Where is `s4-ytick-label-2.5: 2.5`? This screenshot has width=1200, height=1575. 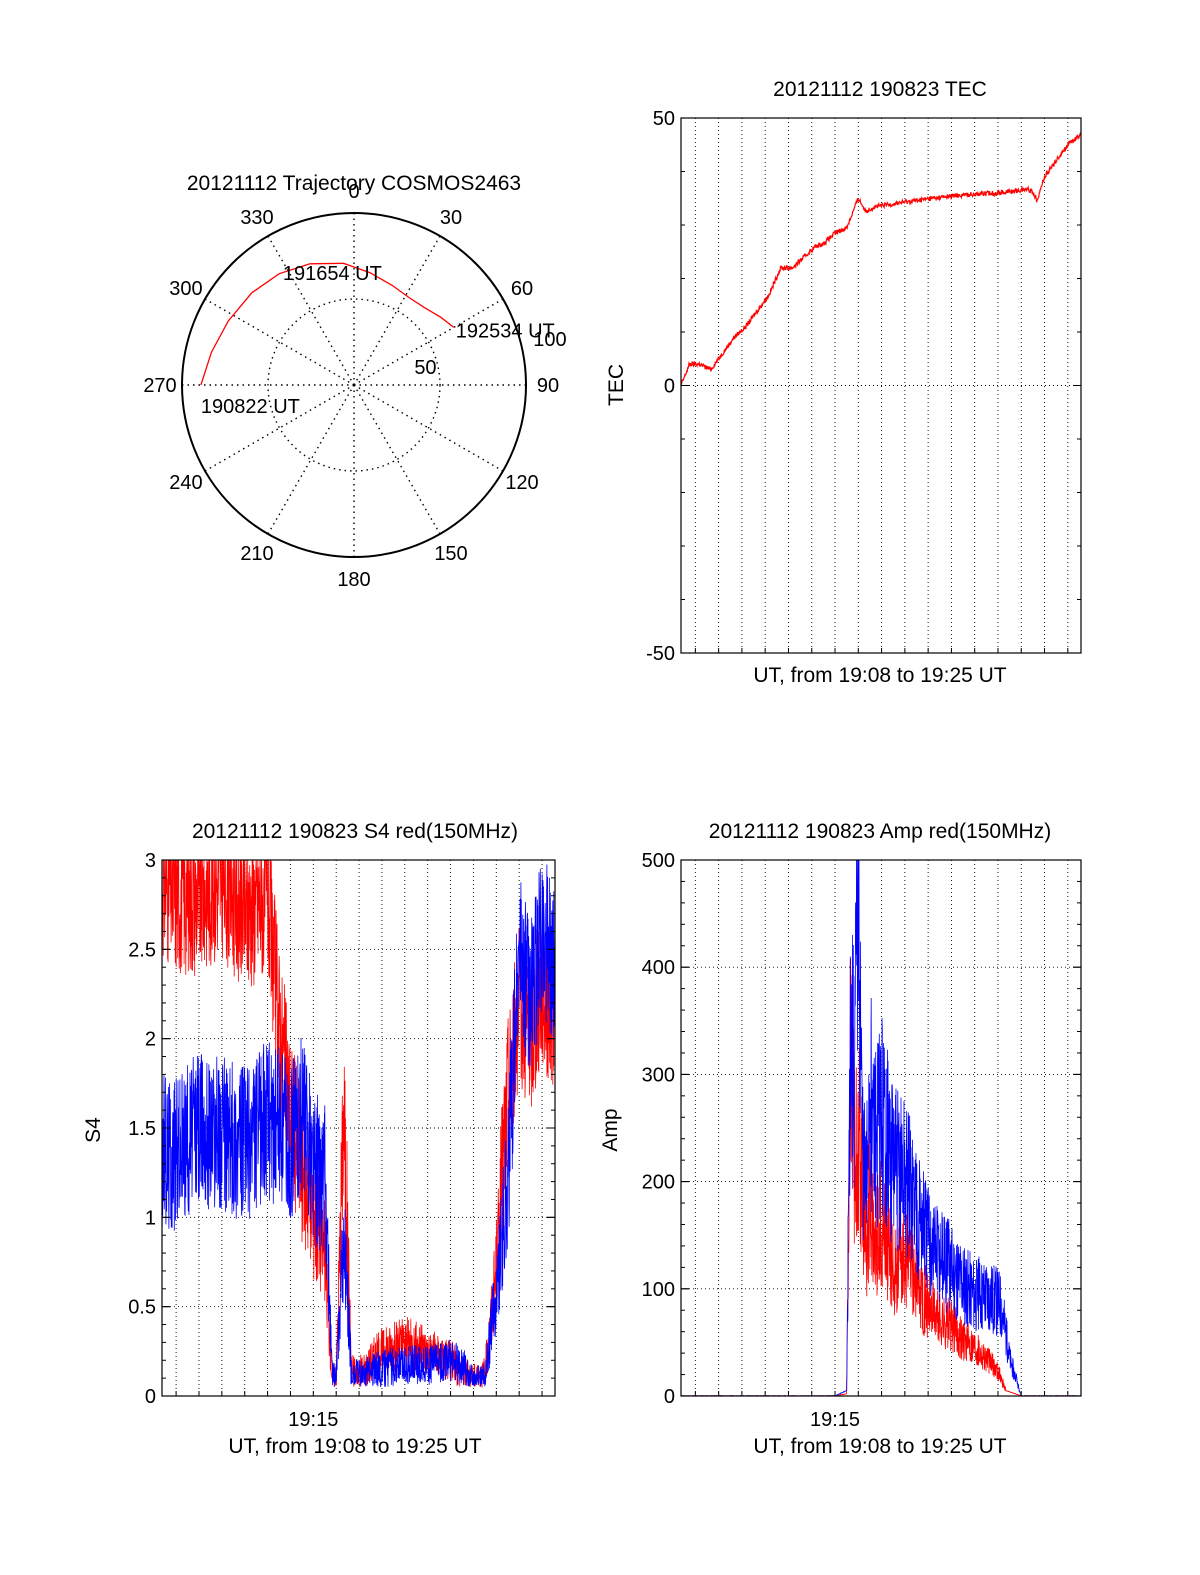
s4-ytick-label-2.5: 2.5 is located at coordinates (142, 950).